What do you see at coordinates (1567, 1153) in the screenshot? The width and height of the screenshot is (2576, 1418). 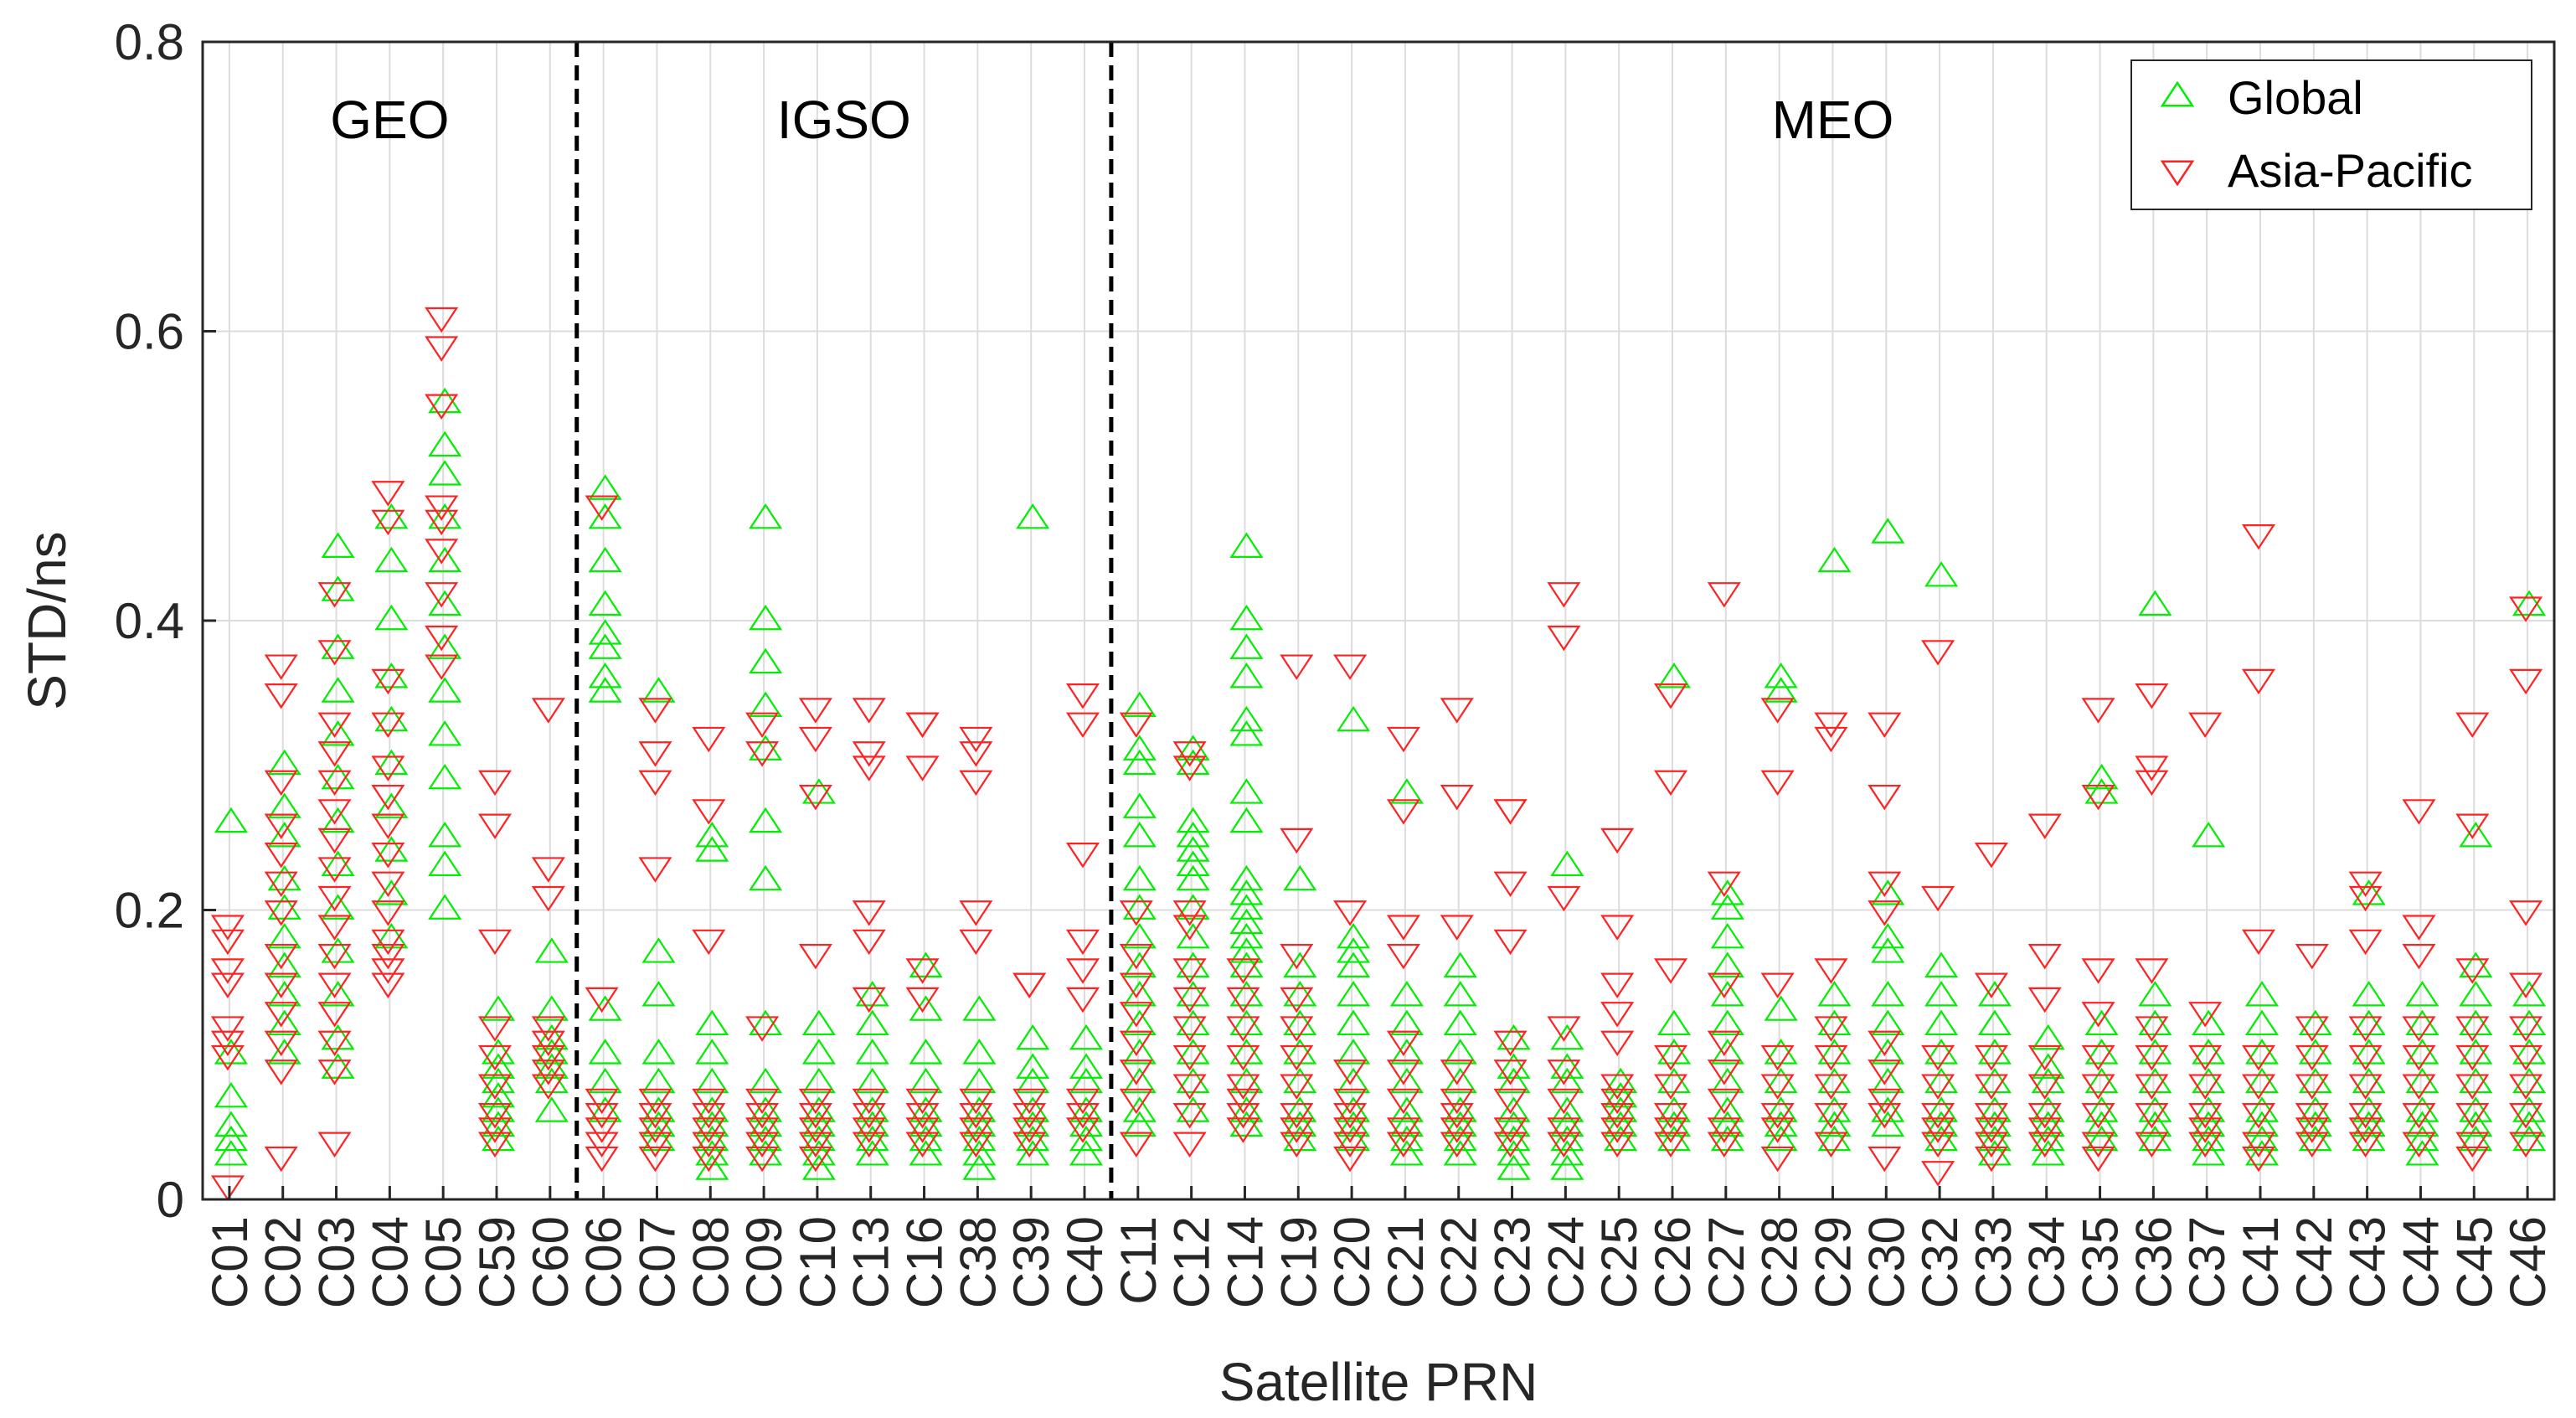 I see `global-point-c24` at bounding box center [1567, 1153].